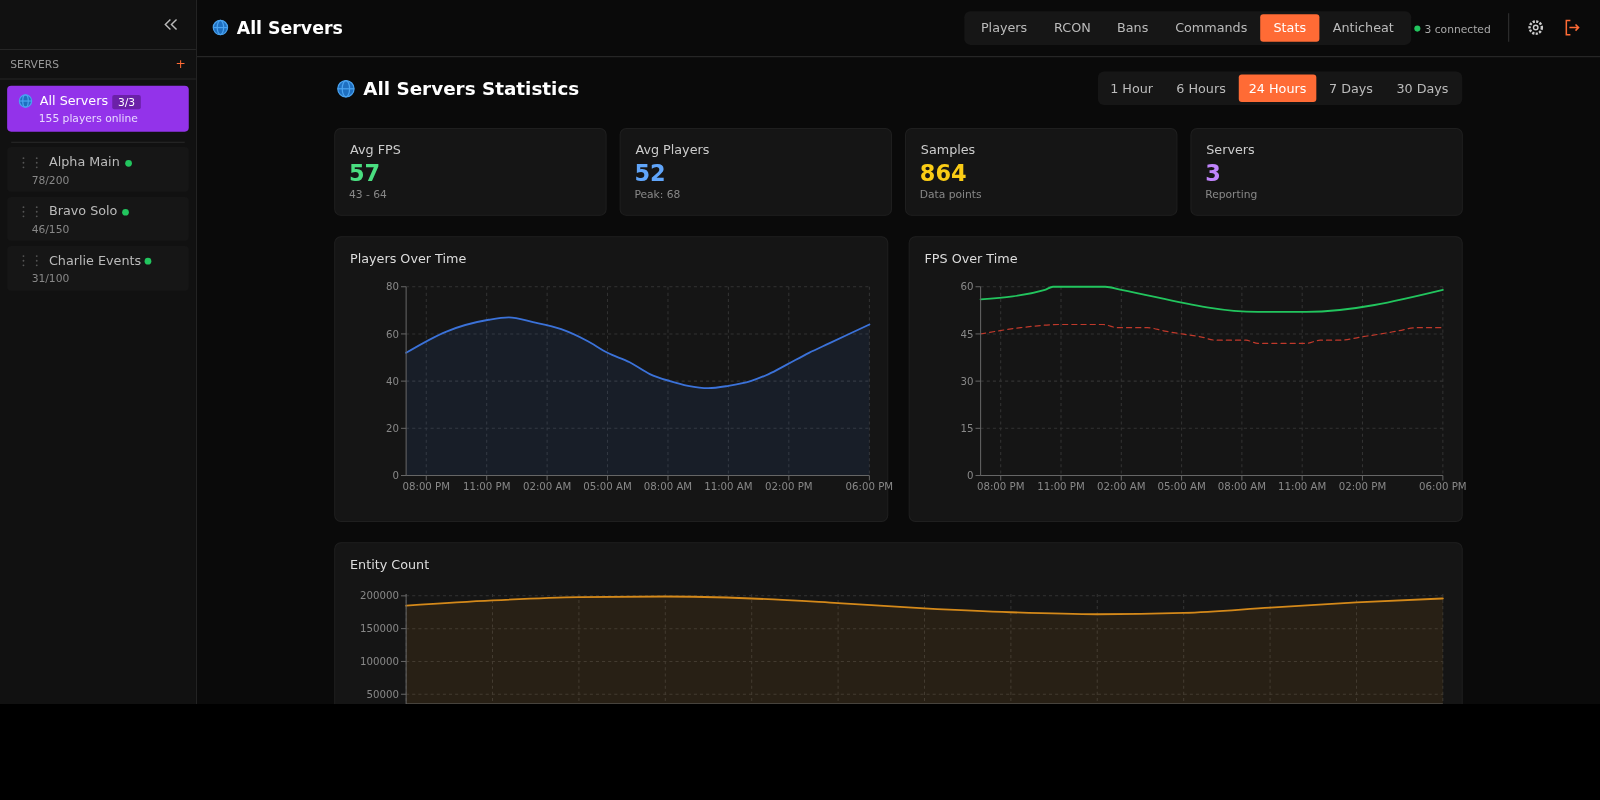 The image size is (1600, 800). What do you see at coordinates (408, 259) in the screenshot?
I see `chart-title: Players Over Time` at bounding box center [408, 259].